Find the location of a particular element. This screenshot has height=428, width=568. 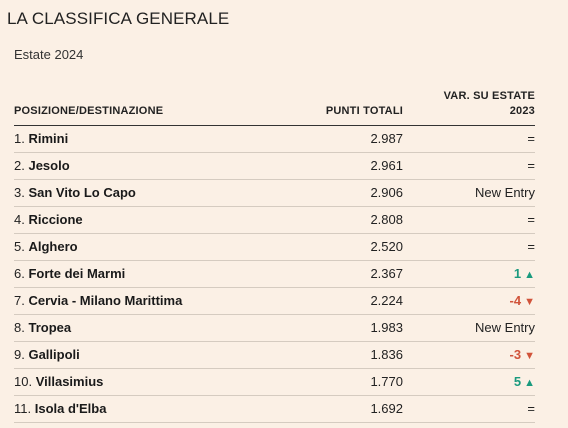

points-cell: 2.987 is located at coordinates (386, 138).